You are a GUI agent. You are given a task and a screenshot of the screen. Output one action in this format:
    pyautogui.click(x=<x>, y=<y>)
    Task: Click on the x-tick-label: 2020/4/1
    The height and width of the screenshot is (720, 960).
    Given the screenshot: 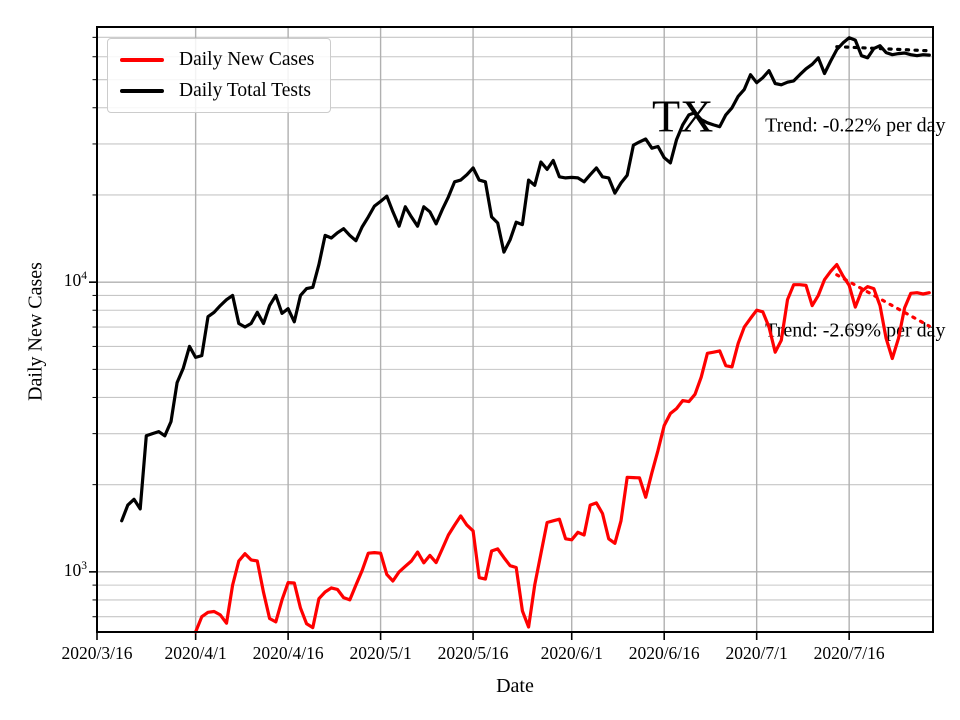 What is the action you would take?
    pyautogui.click(x=195, y=653)
    